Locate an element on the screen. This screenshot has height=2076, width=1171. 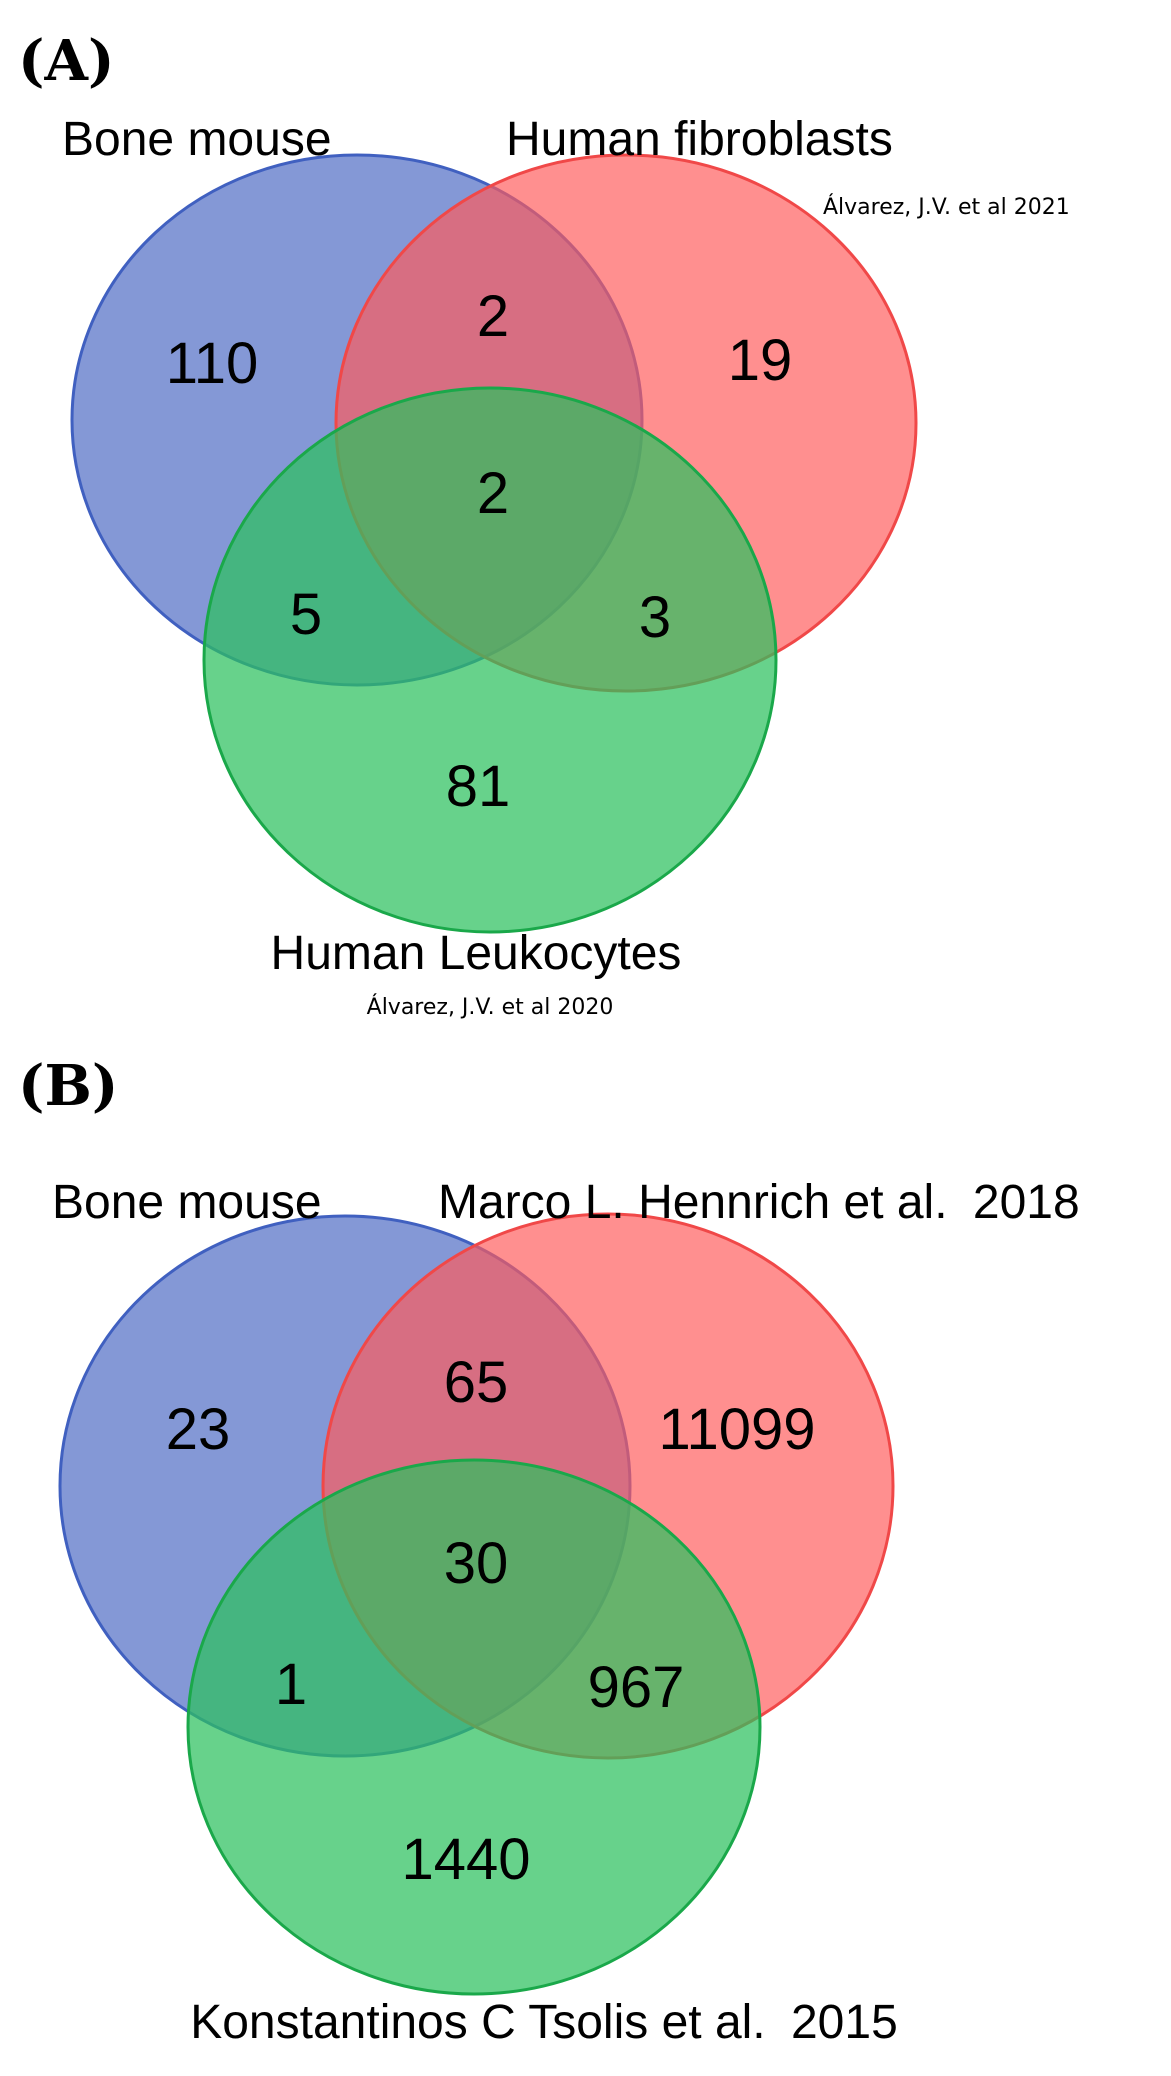
count-bone-leukocytes: 5 is located at coordinates (306, 614).